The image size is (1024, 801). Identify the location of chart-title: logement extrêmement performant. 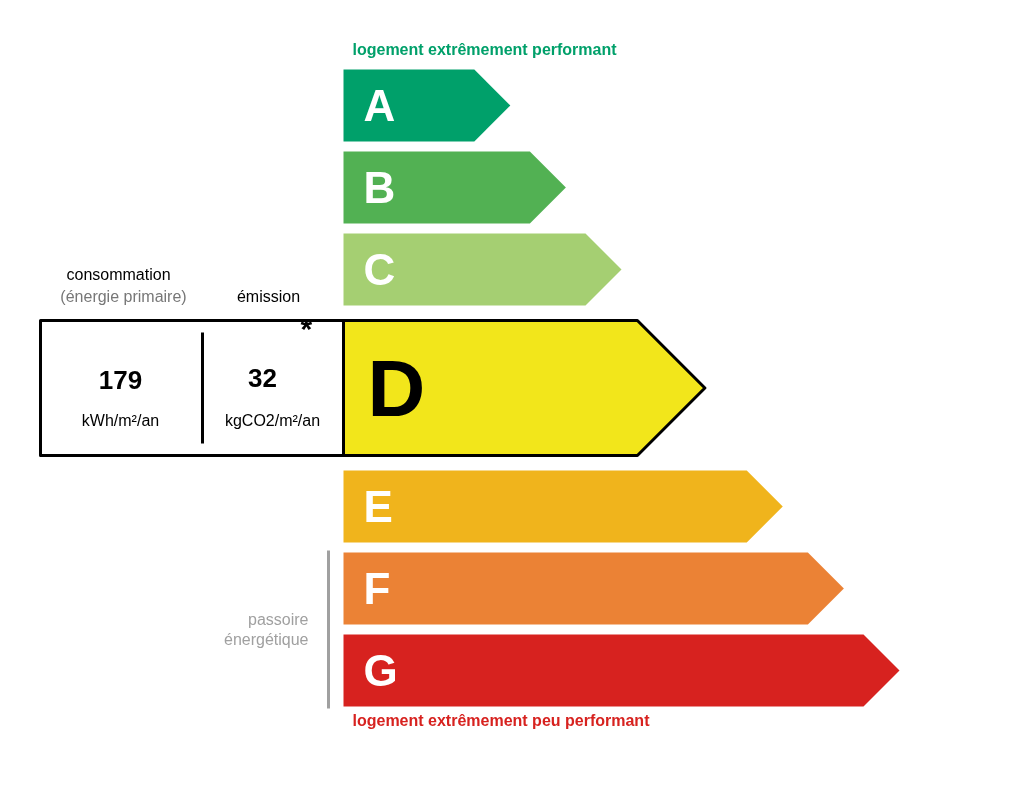
(485, 49).